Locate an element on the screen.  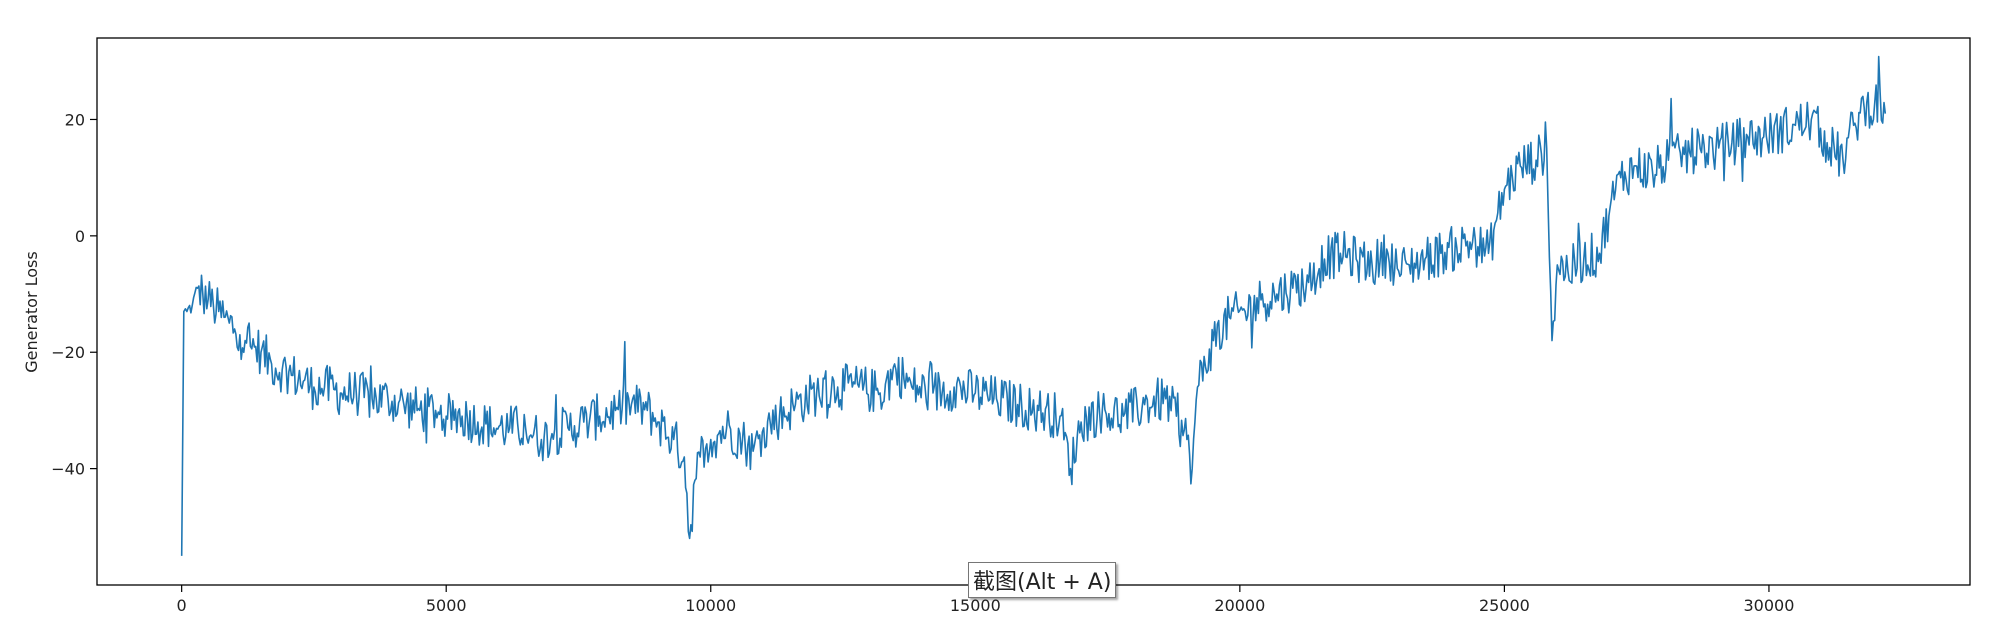
x-tick-label: 15000 is located at coordinates (975, 605).